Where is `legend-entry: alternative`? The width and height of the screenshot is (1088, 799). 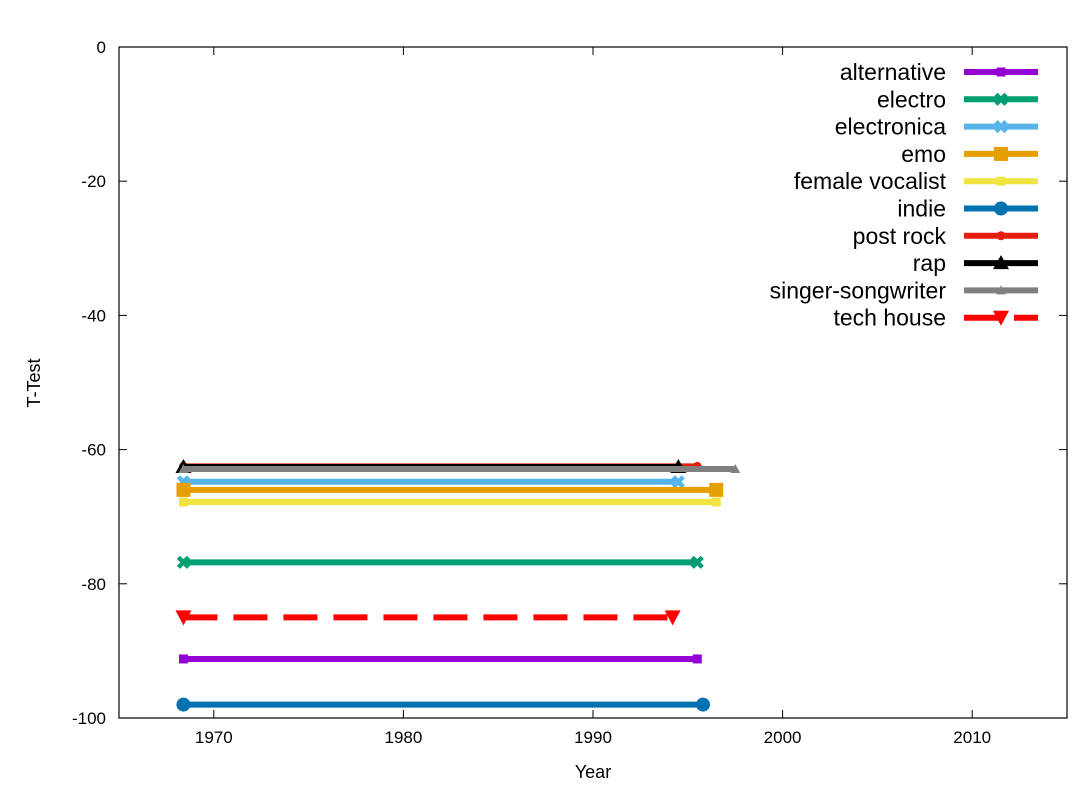
legend-entry: alternative is located at coordinates (939, 72).